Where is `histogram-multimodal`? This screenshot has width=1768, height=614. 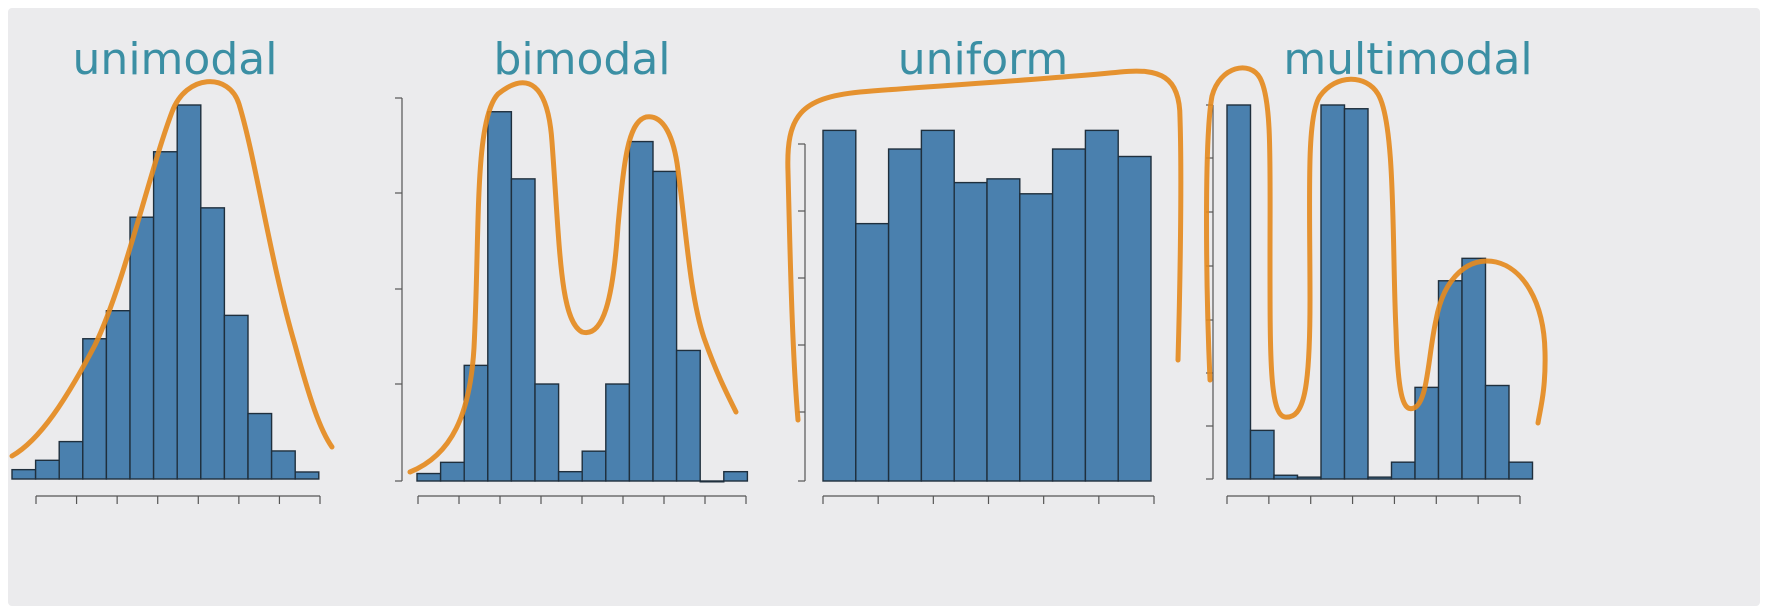
histogram-multimodal is located at coordinates (1370, 304).